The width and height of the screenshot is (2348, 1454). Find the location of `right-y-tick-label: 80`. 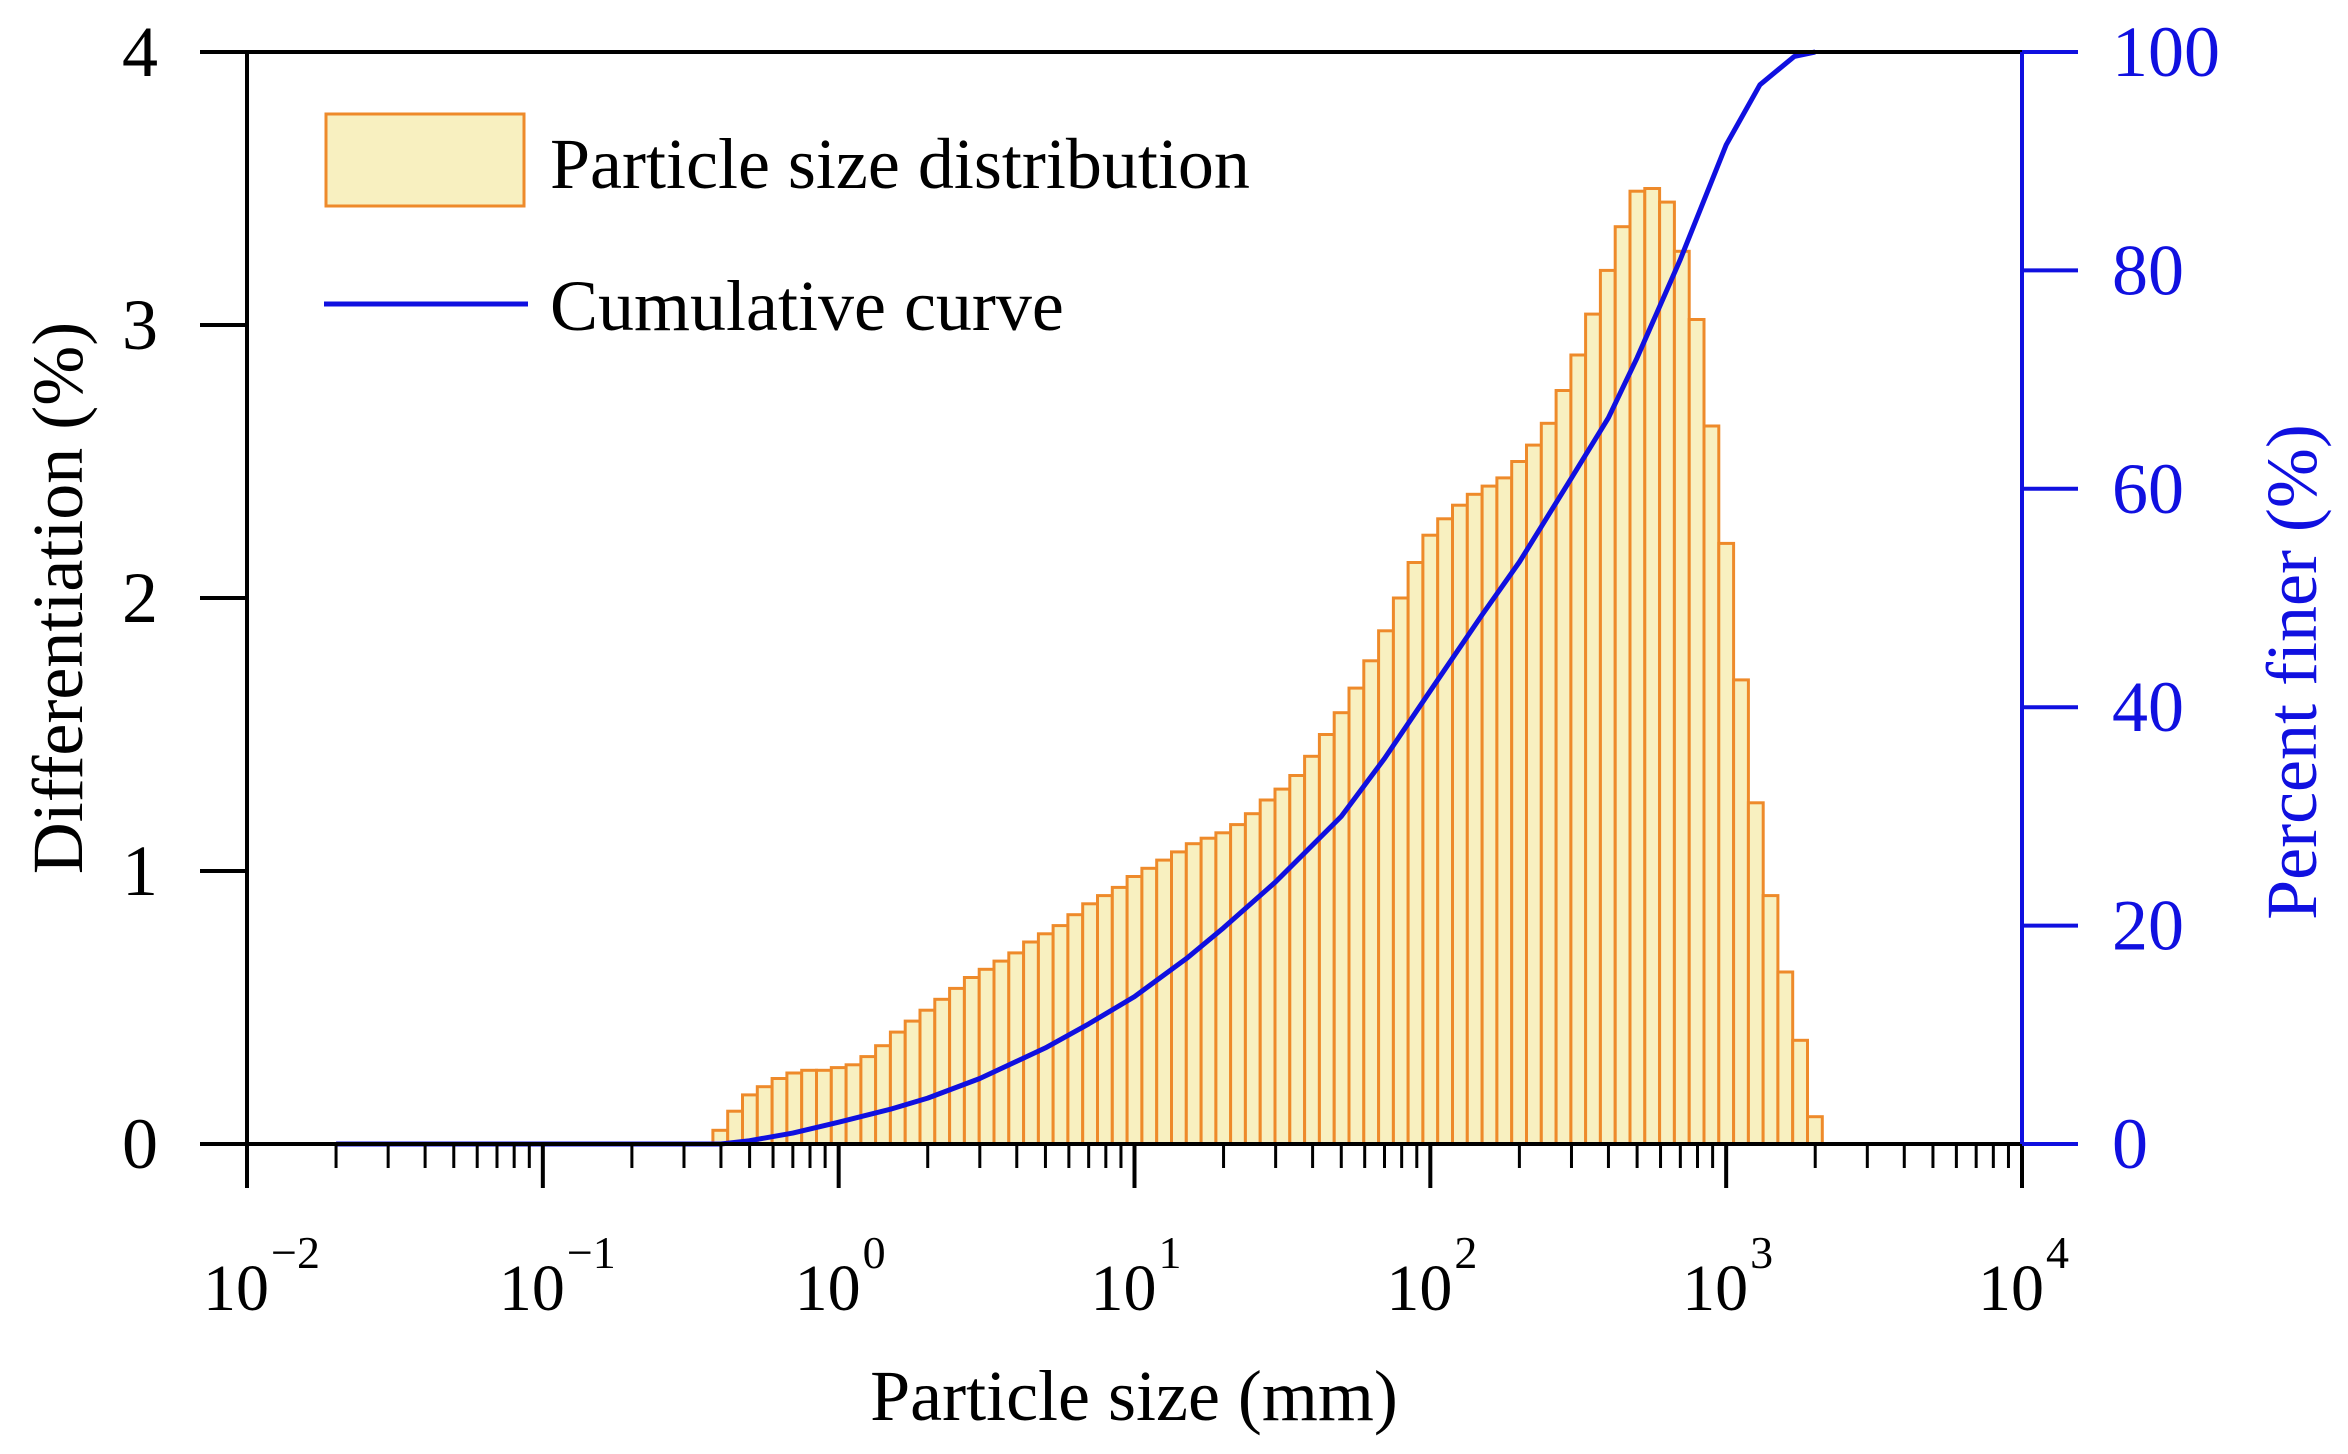

right-y-tick-label: 80 is located at coordinates (2148, 270).